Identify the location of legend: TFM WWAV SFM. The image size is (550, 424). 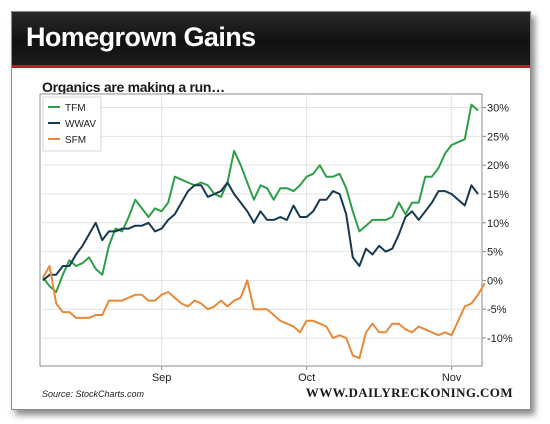
(72, 124).